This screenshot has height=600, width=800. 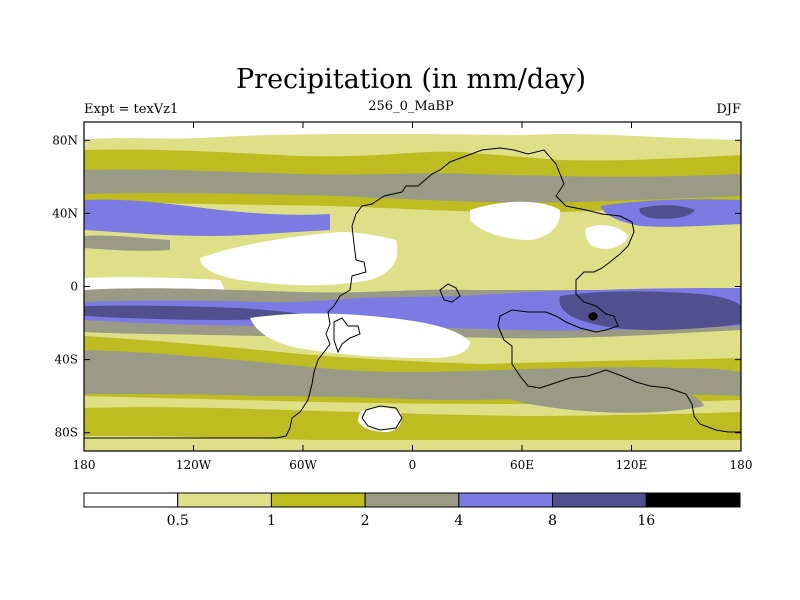 What do you see at coordinates (606, 237) in the screenshot?
I see `east-asia-dry-patch` at bounding box center [606, 237].